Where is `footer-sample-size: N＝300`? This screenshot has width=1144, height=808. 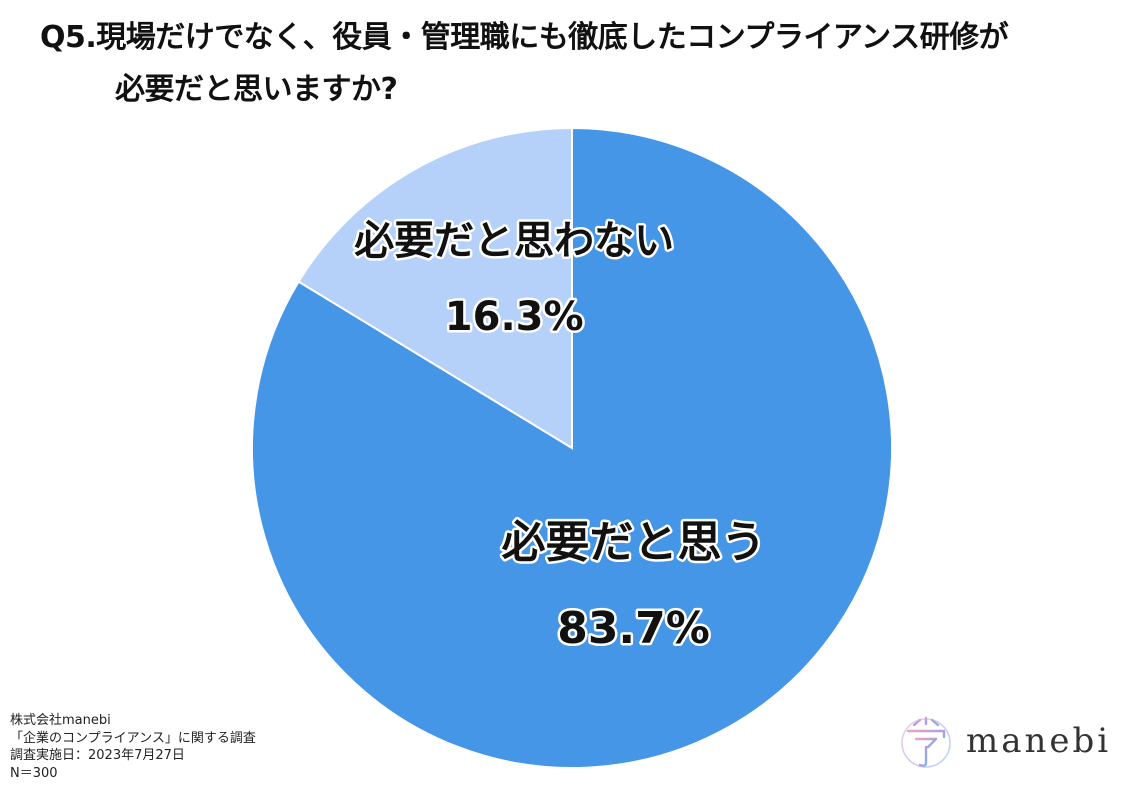 footer-sample-size: N＝300 is located at coordinates (34, 773).